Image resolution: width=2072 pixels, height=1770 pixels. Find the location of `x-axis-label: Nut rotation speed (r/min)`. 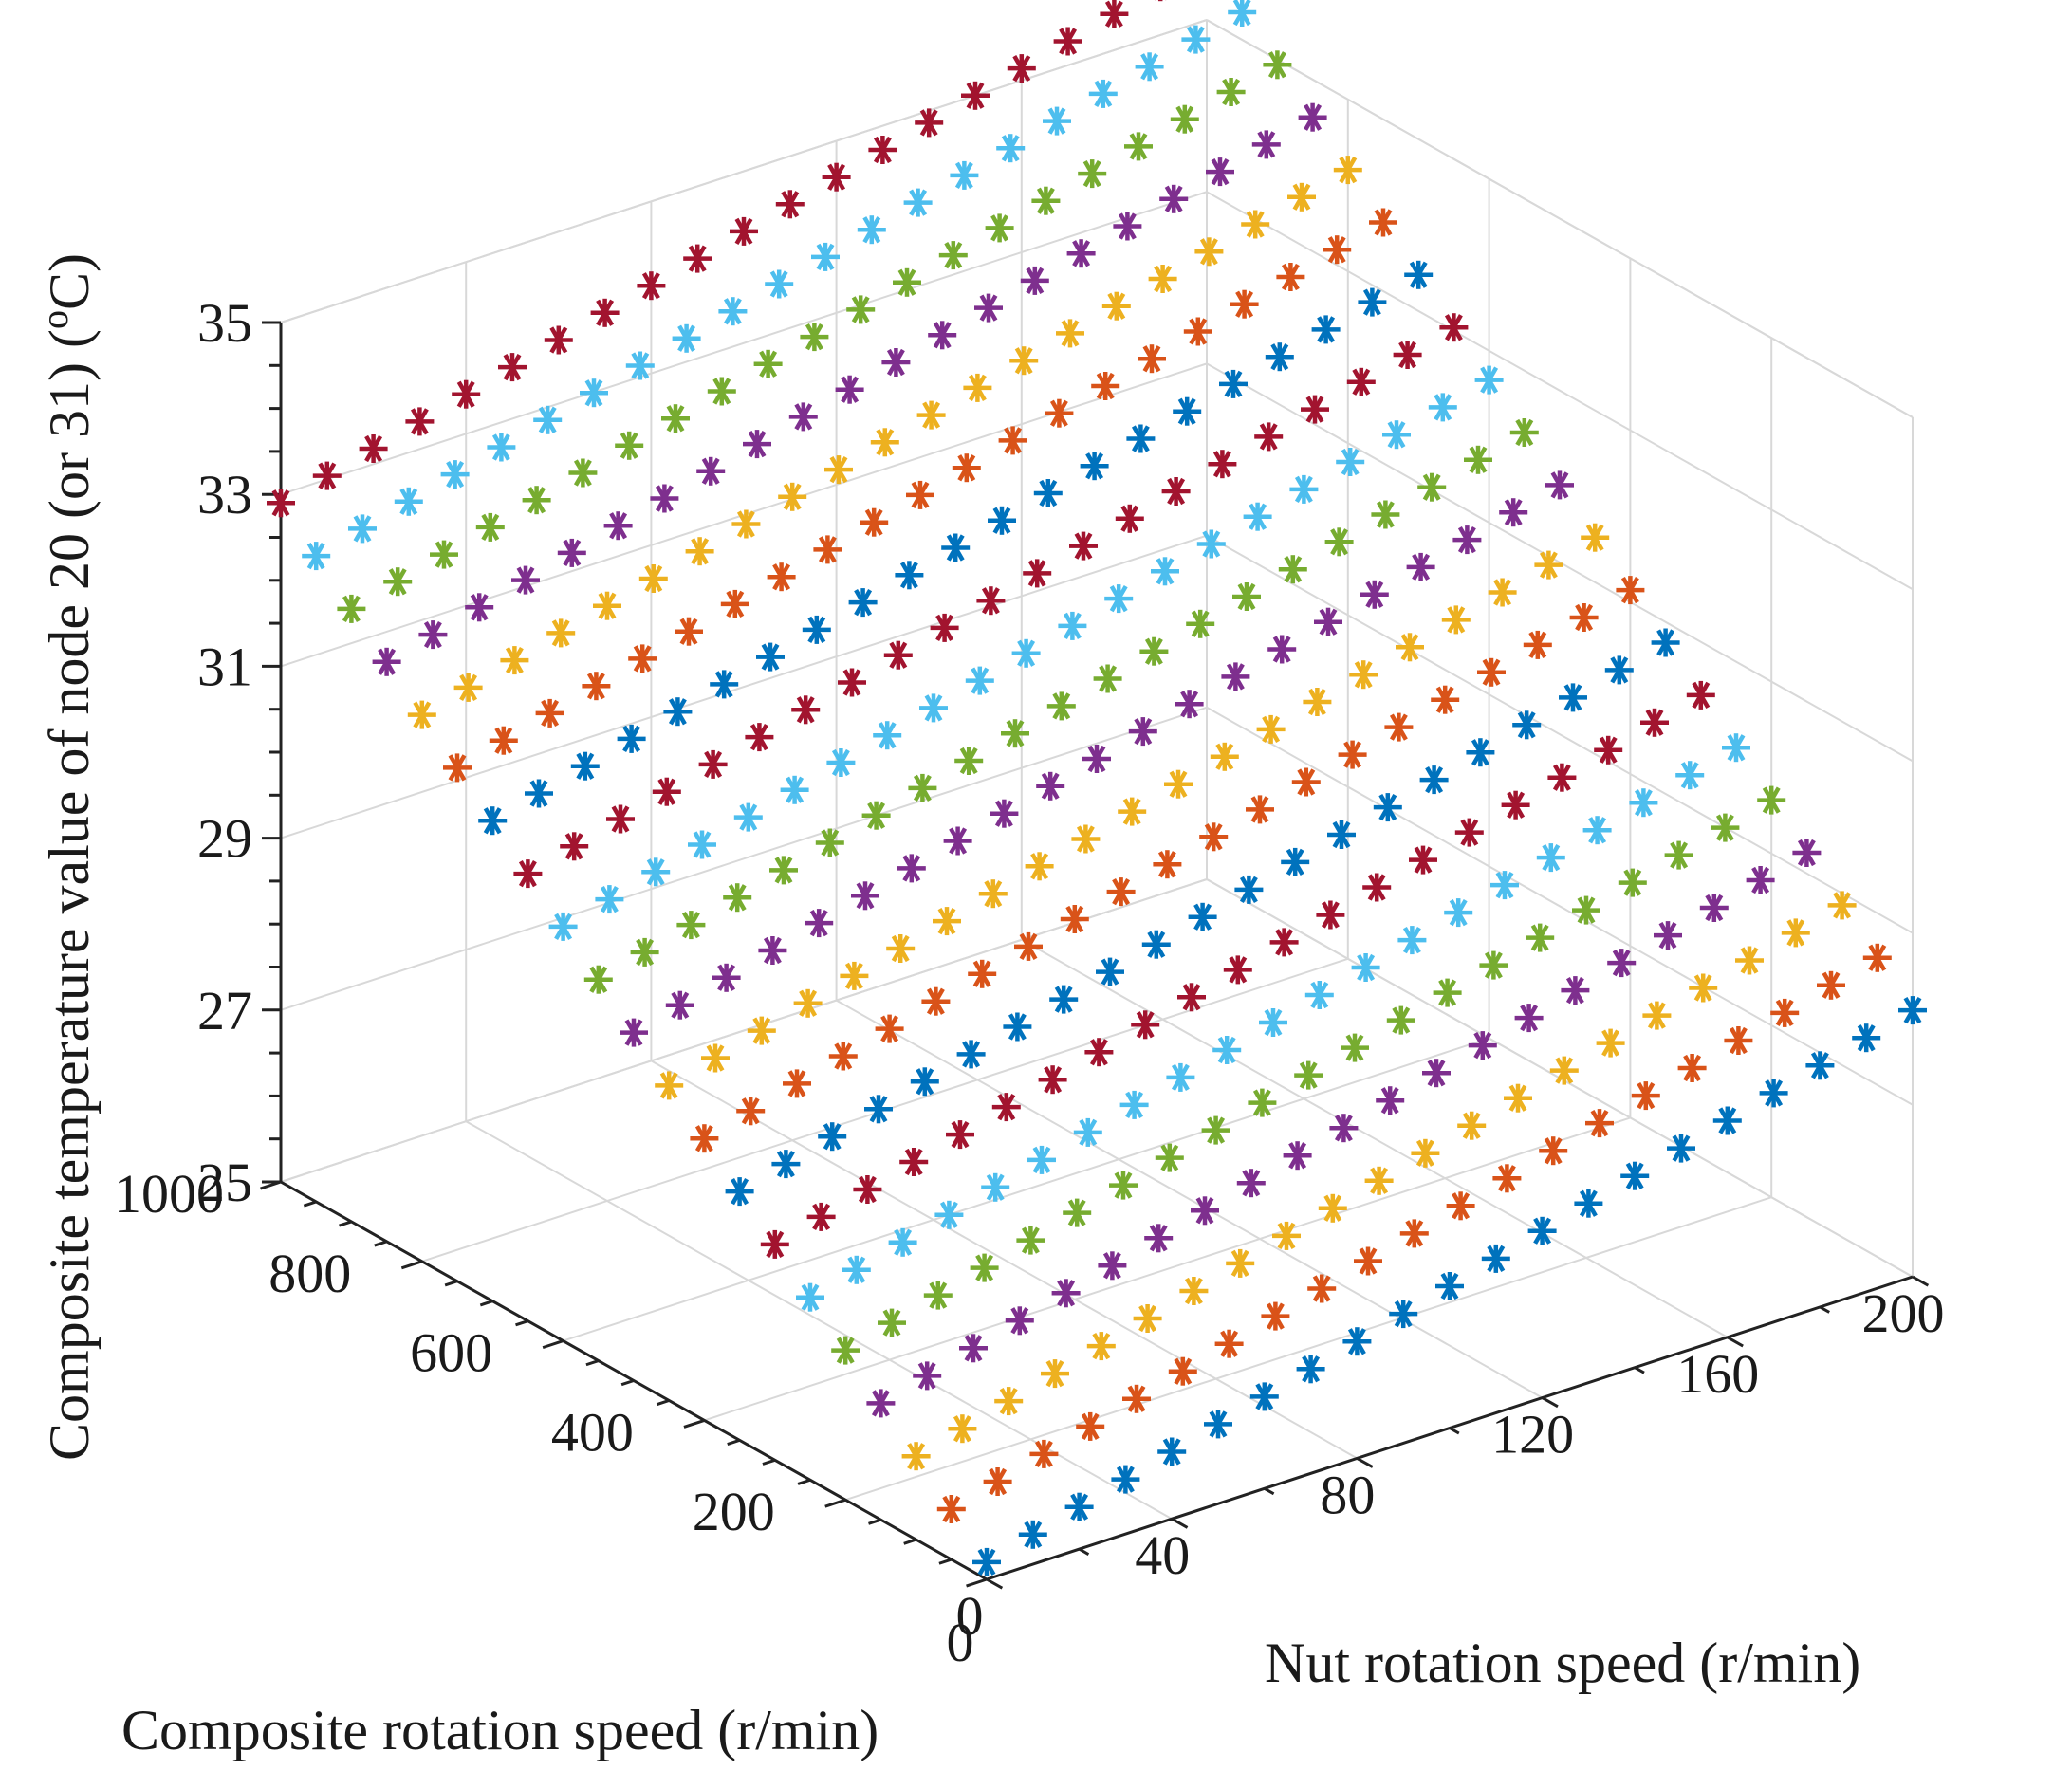

x-axis-label: Nut rotation speed (r/min) is located at coordinates (1562, 1663).